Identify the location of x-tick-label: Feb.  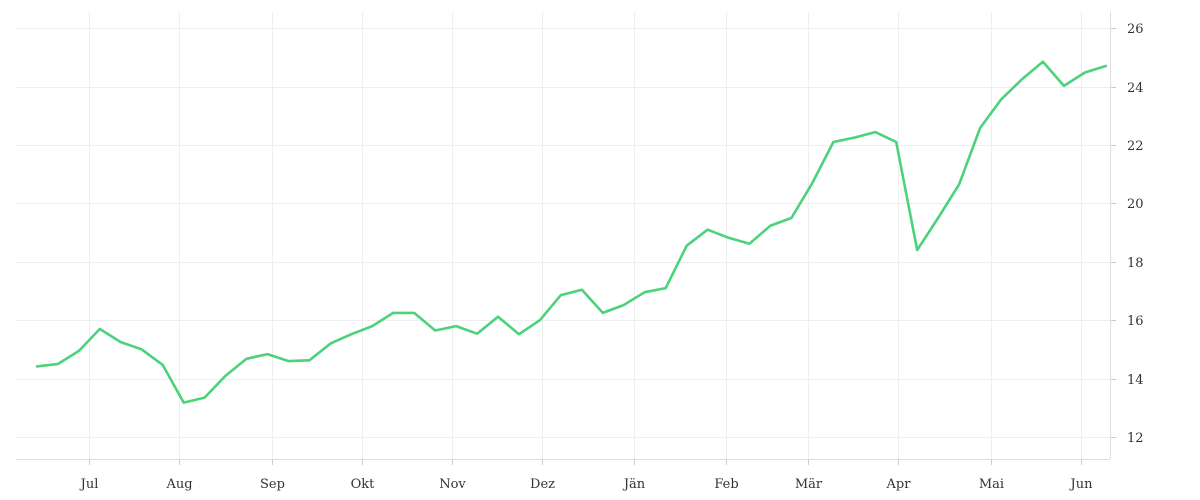
(726, 484).